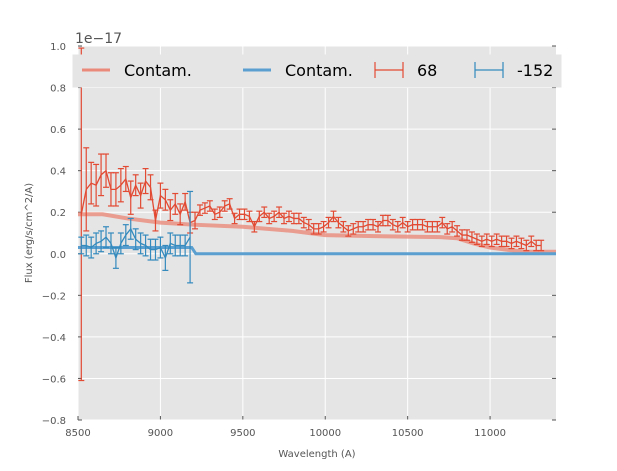 This screenshot has width=617, height=471. Describe the element at coordinates (427, 70) in the screenshot. I see `legend-label: 68` at that location.